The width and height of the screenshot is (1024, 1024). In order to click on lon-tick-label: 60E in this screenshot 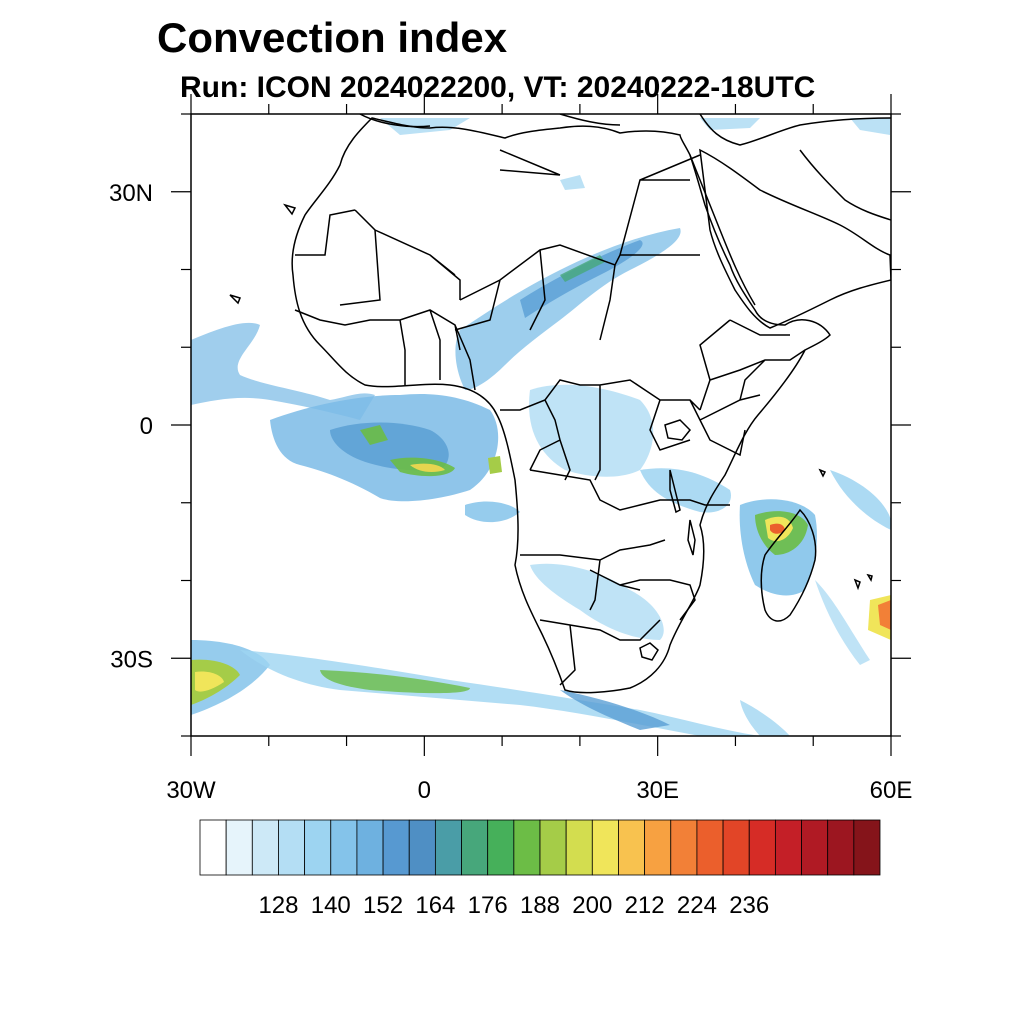, I will do `click(891, 790)`.